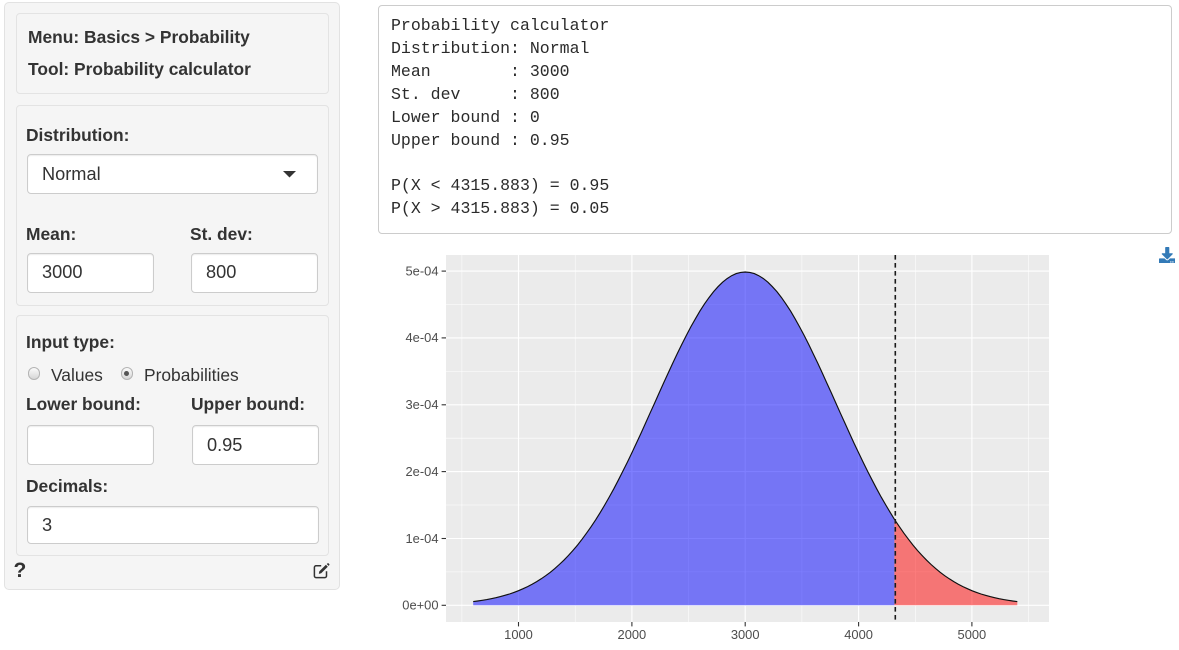 This screenshot has height=650, width=1179. Describe the element at coordinates (420, 605) in the screenshot. I see `svg-text: 0e+00` at that location.